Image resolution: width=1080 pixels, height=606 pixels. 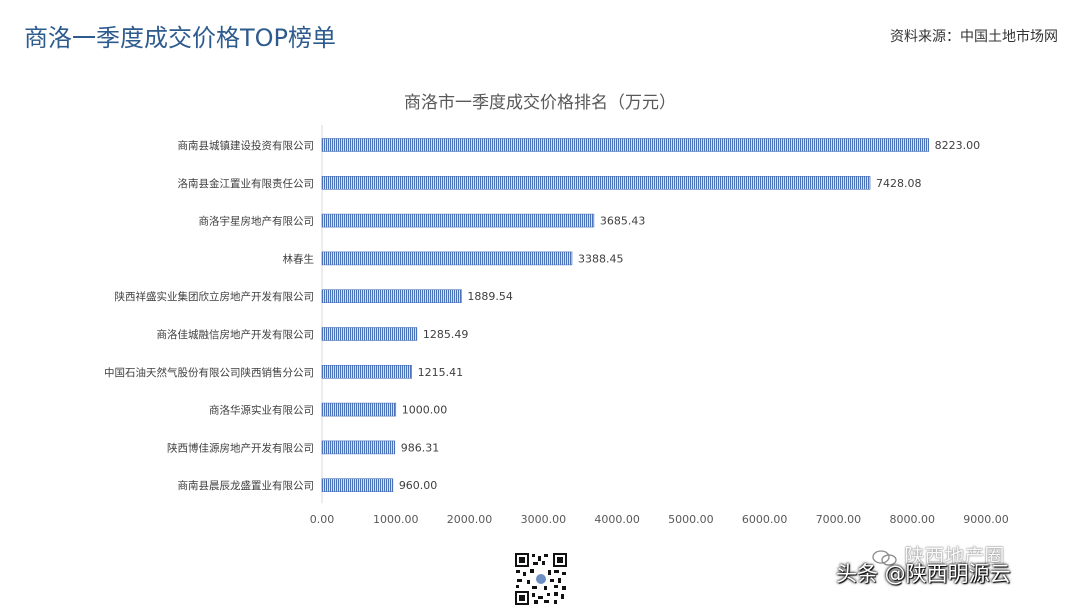 What do you see at coordinates (623, 221) in the screenshot?
I see `data-label: 3685.43` at bounding box center [623, 221].